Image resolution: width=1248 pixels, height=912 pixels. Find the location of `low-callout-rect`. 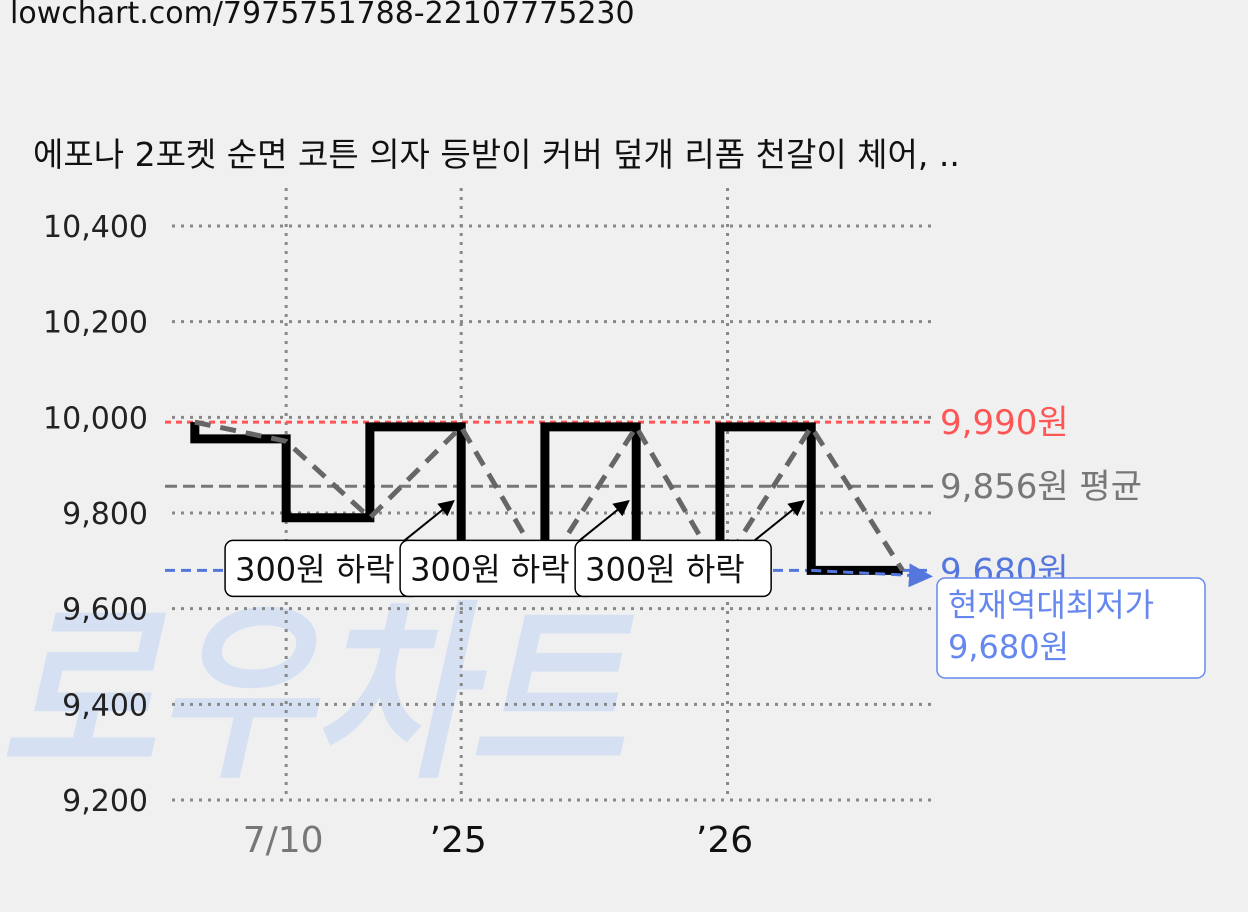

low-callout-rect is located at coordinates (1071, 628).